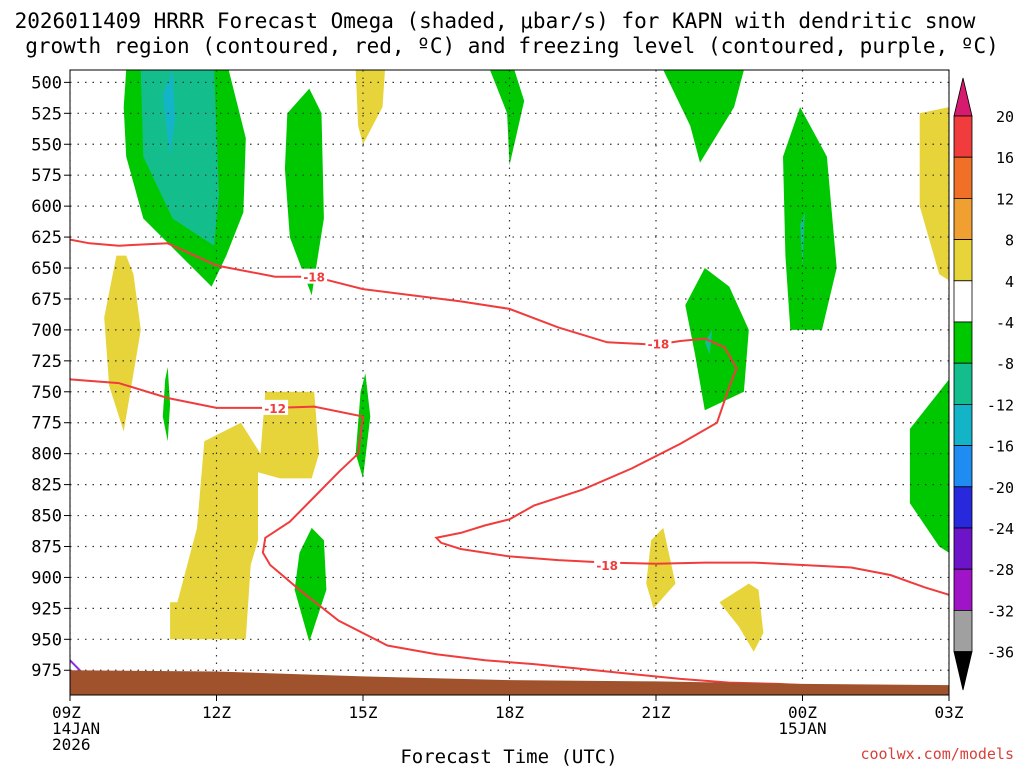 This screenshot has width=1024, height=768. I want to click on y-tick-label: 550, so click(46, 145).